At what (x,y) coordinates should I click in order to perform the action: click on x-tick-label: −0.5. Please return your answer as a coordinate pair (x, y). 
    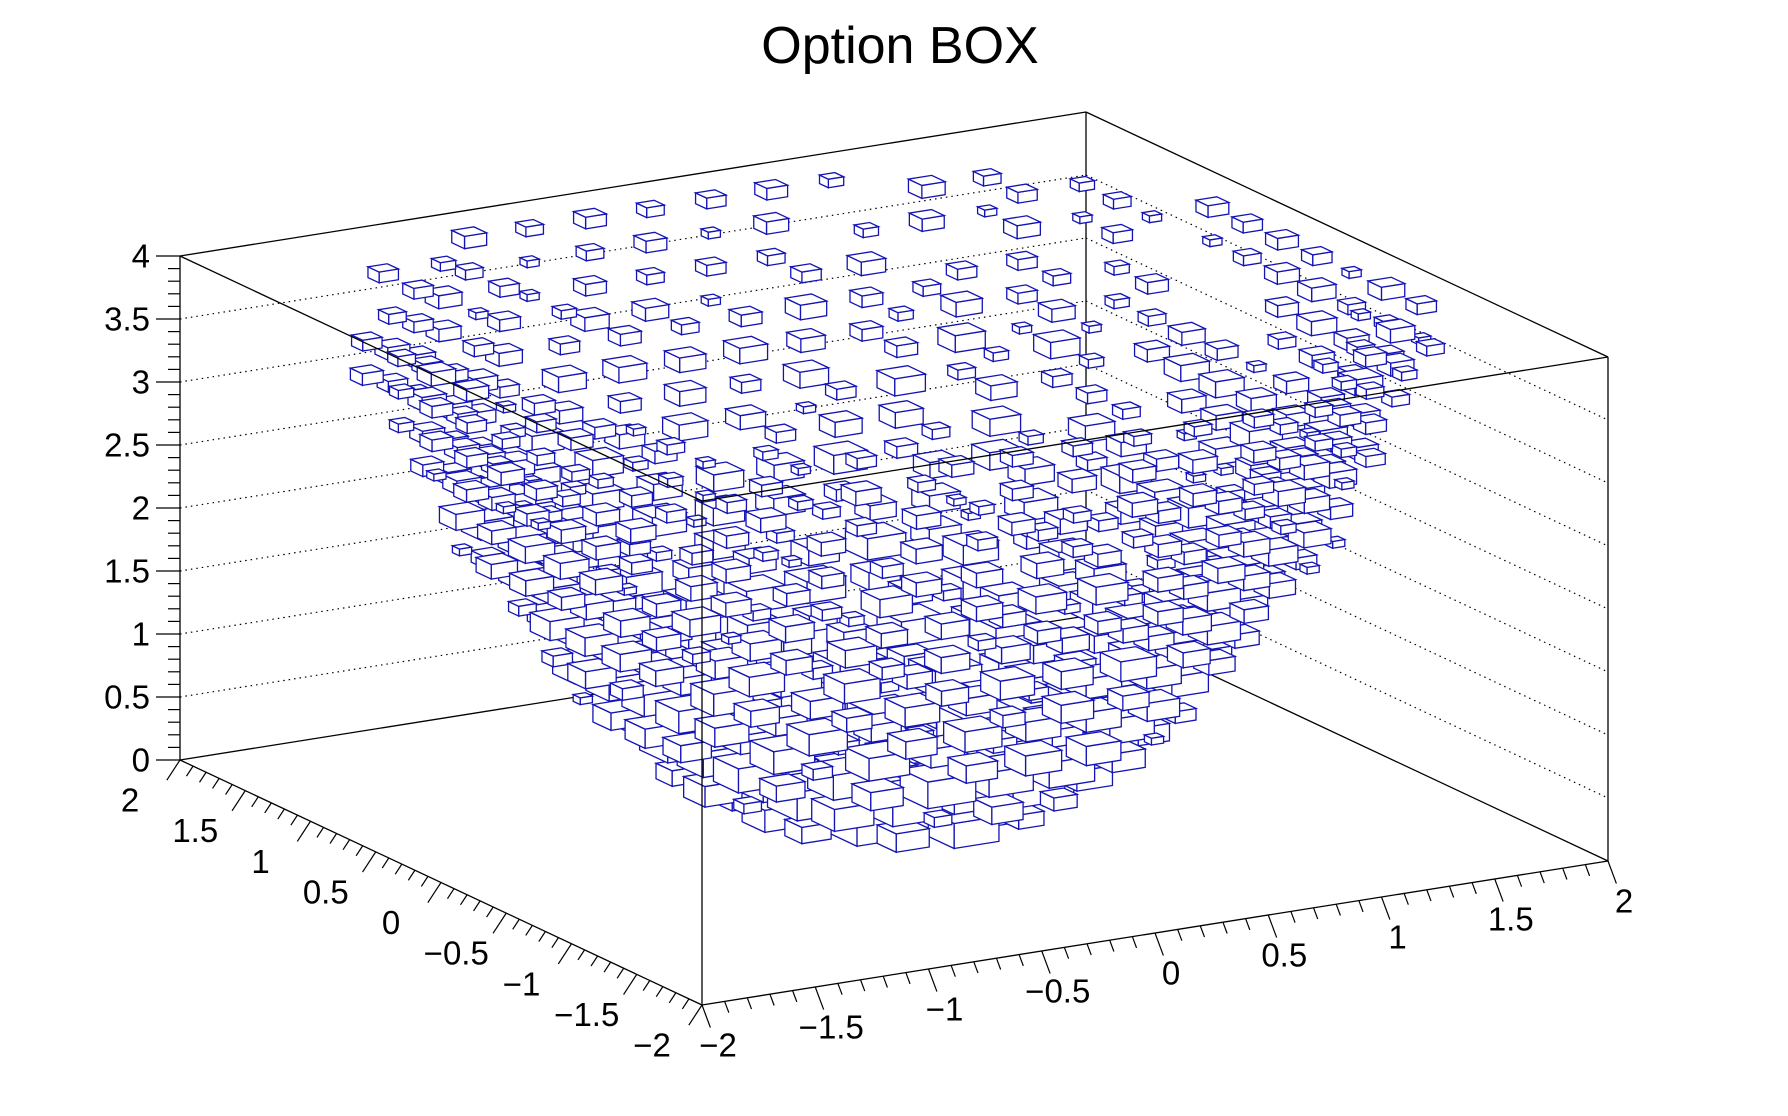
    Looking at the image, I should click on (1057, 991).